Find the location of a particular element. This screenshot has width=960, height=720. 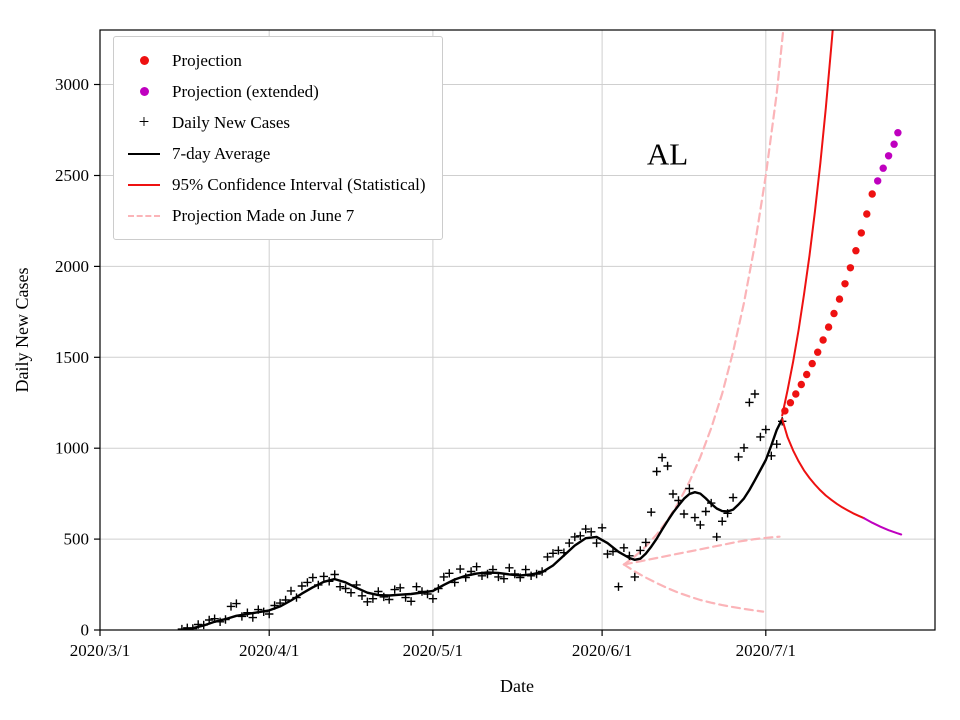

legend-marker-glyph is located at coordinates (144, 60).